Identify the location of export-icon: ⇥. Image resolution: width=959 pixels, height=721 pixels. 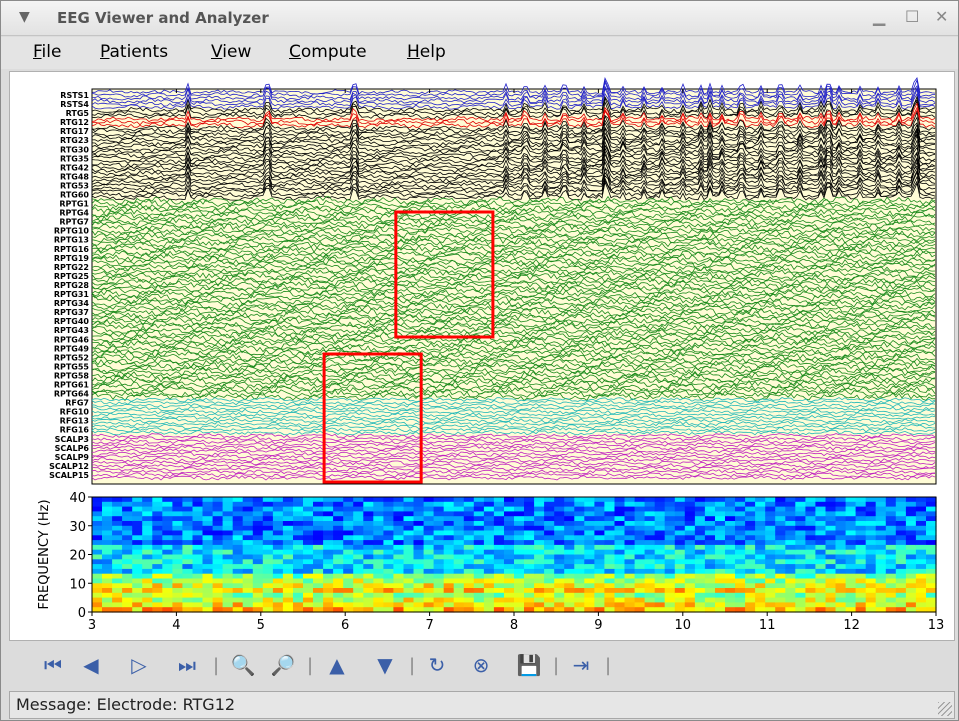
(581, 665).